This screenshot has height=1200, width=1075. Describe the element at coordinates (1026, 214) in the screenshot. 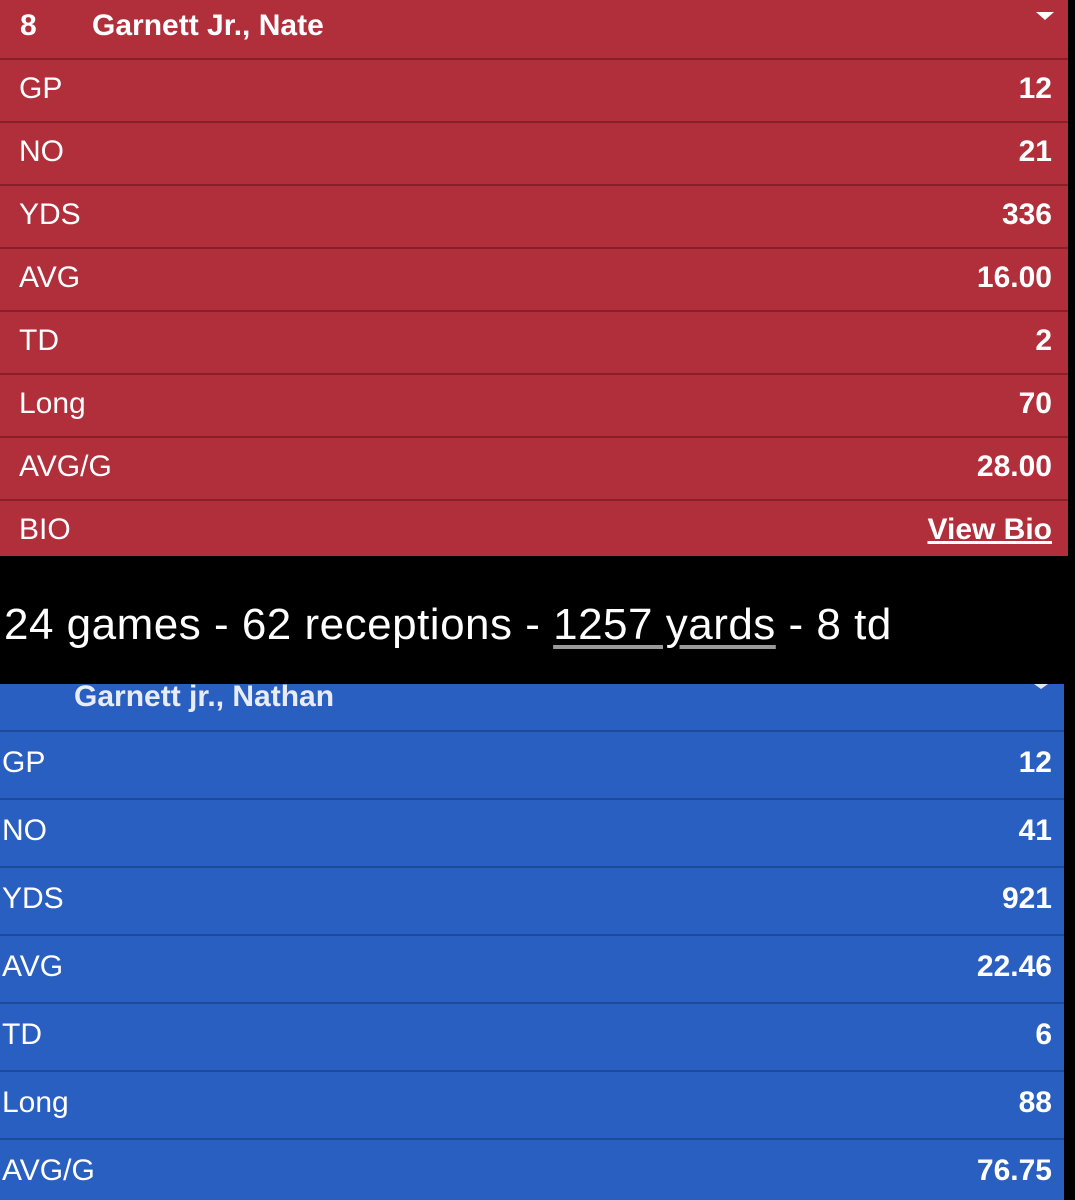

I see `stat-value: 336` at that location.